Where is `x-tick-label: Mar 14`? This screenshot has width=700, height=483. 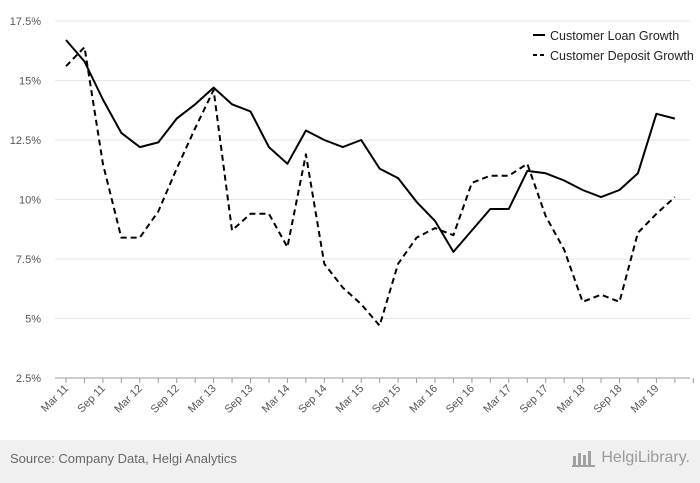
x-tick-label: Mar 14 is located at coordinates (276, 399).